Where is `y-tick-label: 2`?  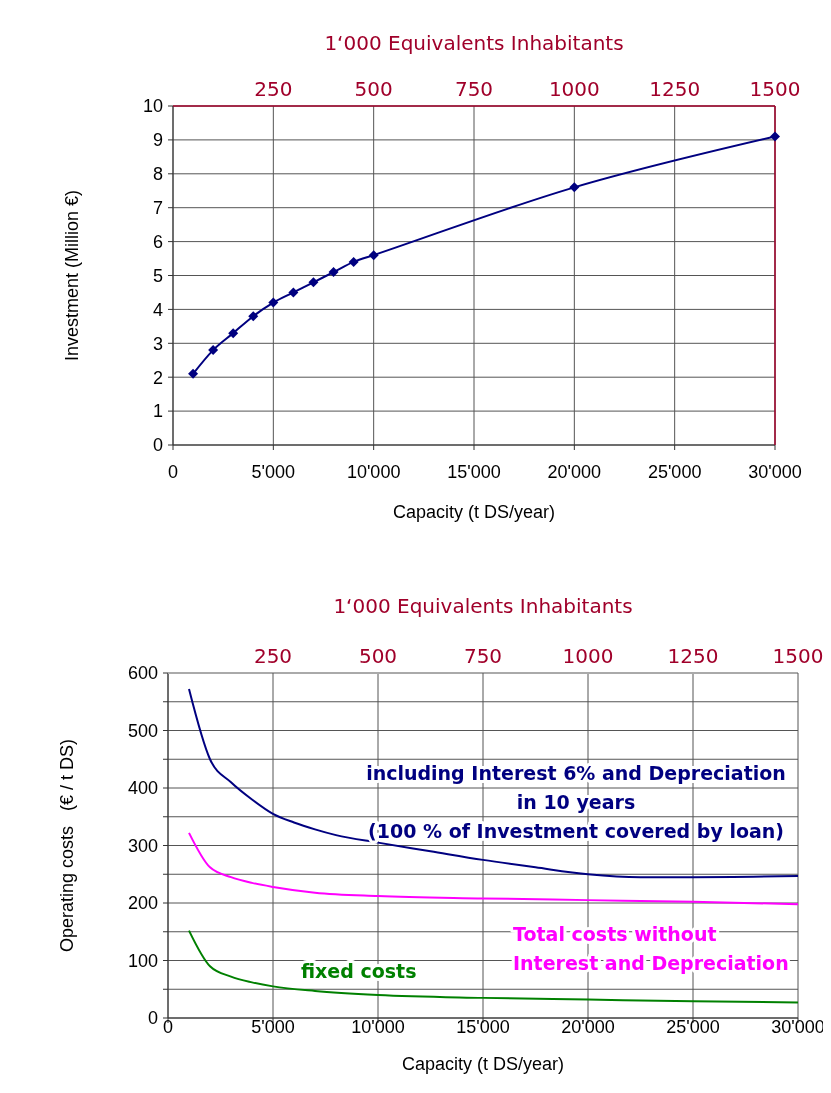
y-tick-label: 2 is located at coordinates (157, 377).